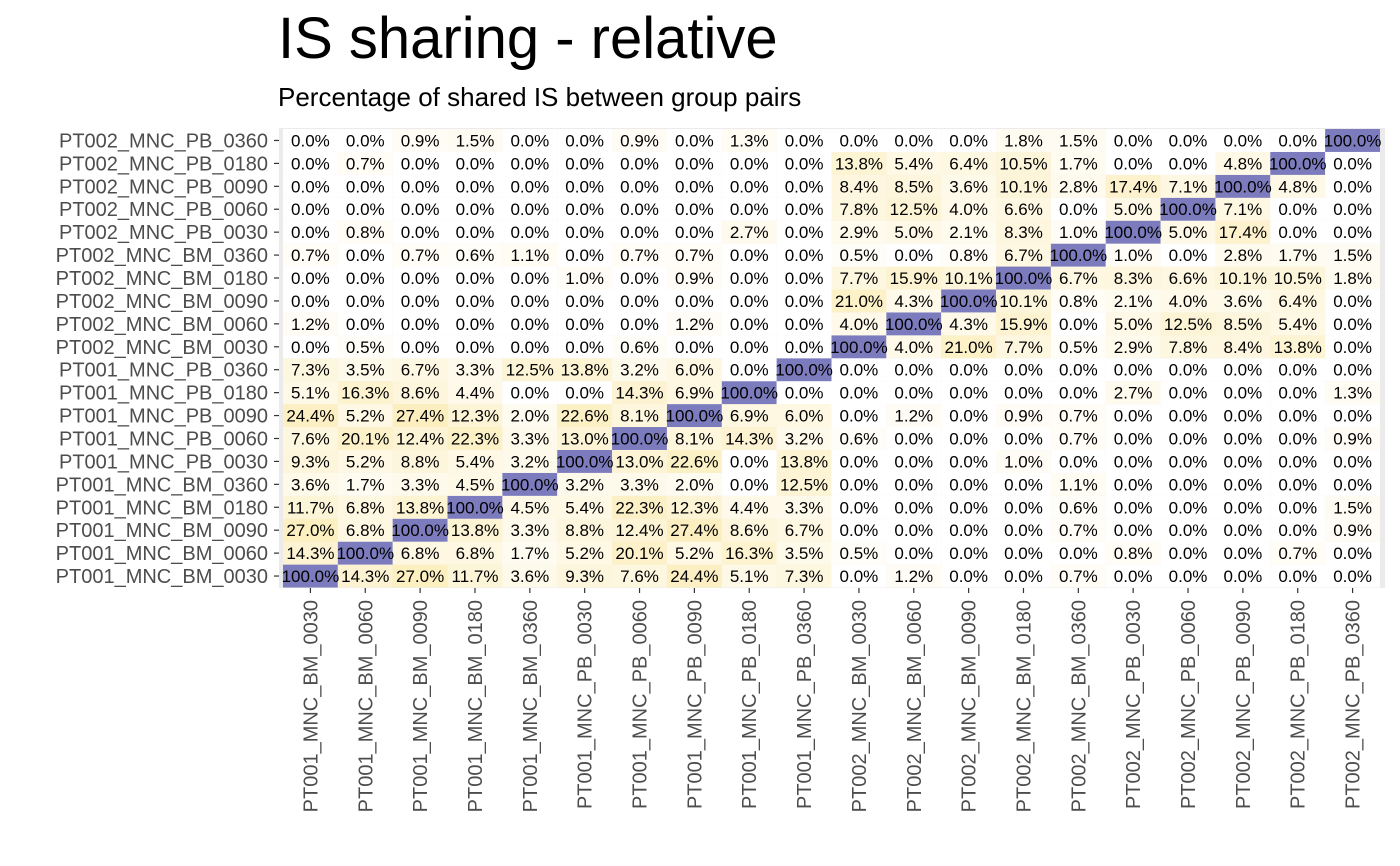  I want to click on x-tick-label: PT002_MNC_BM_0060, so click(915, 706).